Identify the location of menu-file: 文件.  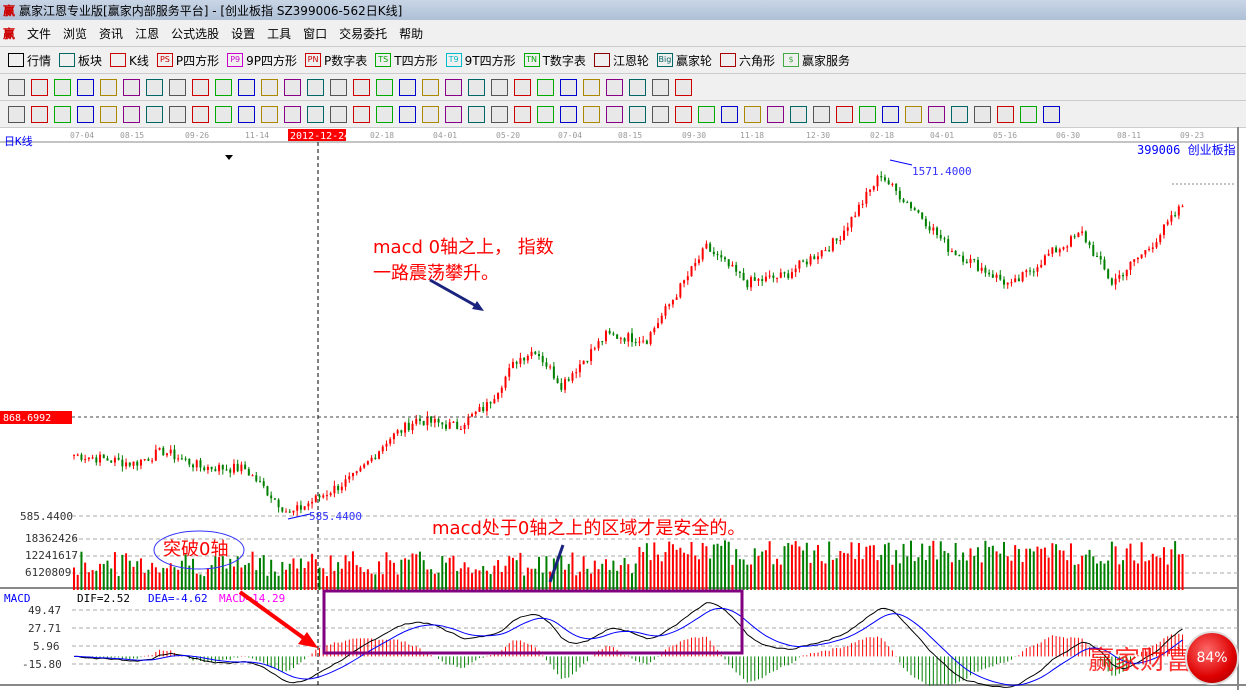
(39, 33).